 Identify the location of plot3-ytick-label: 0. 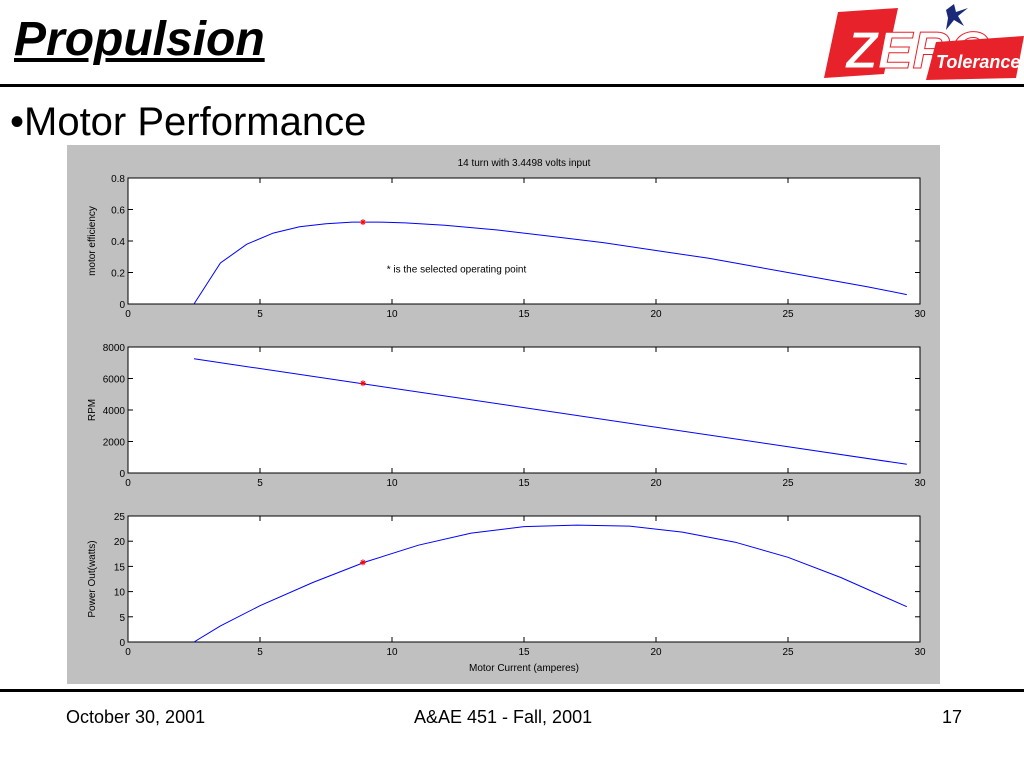
(122, 643).